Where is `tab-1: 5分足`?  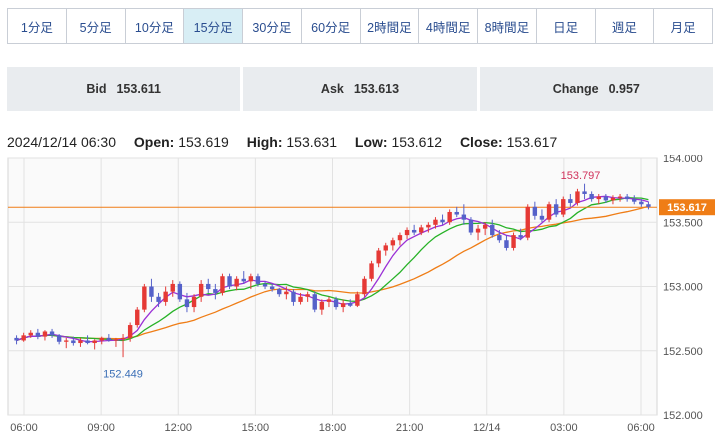 tab-1: 5分足 is located at coordinates (96, 26).